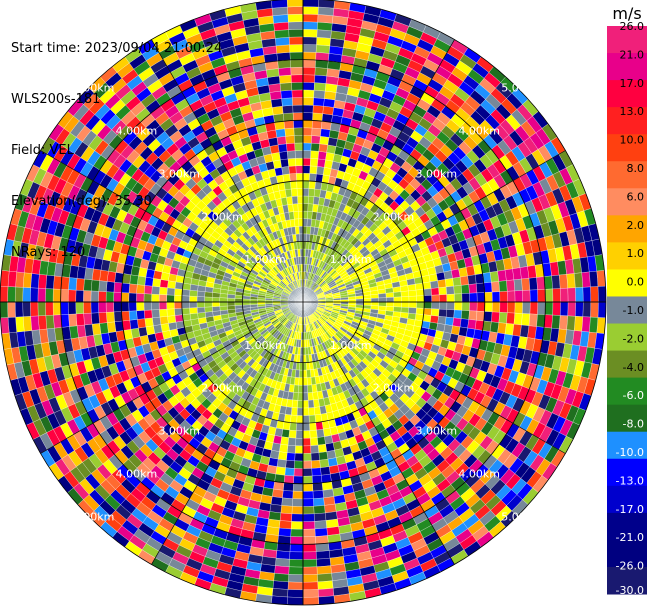 The width and height of the screenshot is (647, 611). Describe the element at coordinates (633, 424) in the screenshot. I see `colorbar-tick-label: -8.0` at that location.